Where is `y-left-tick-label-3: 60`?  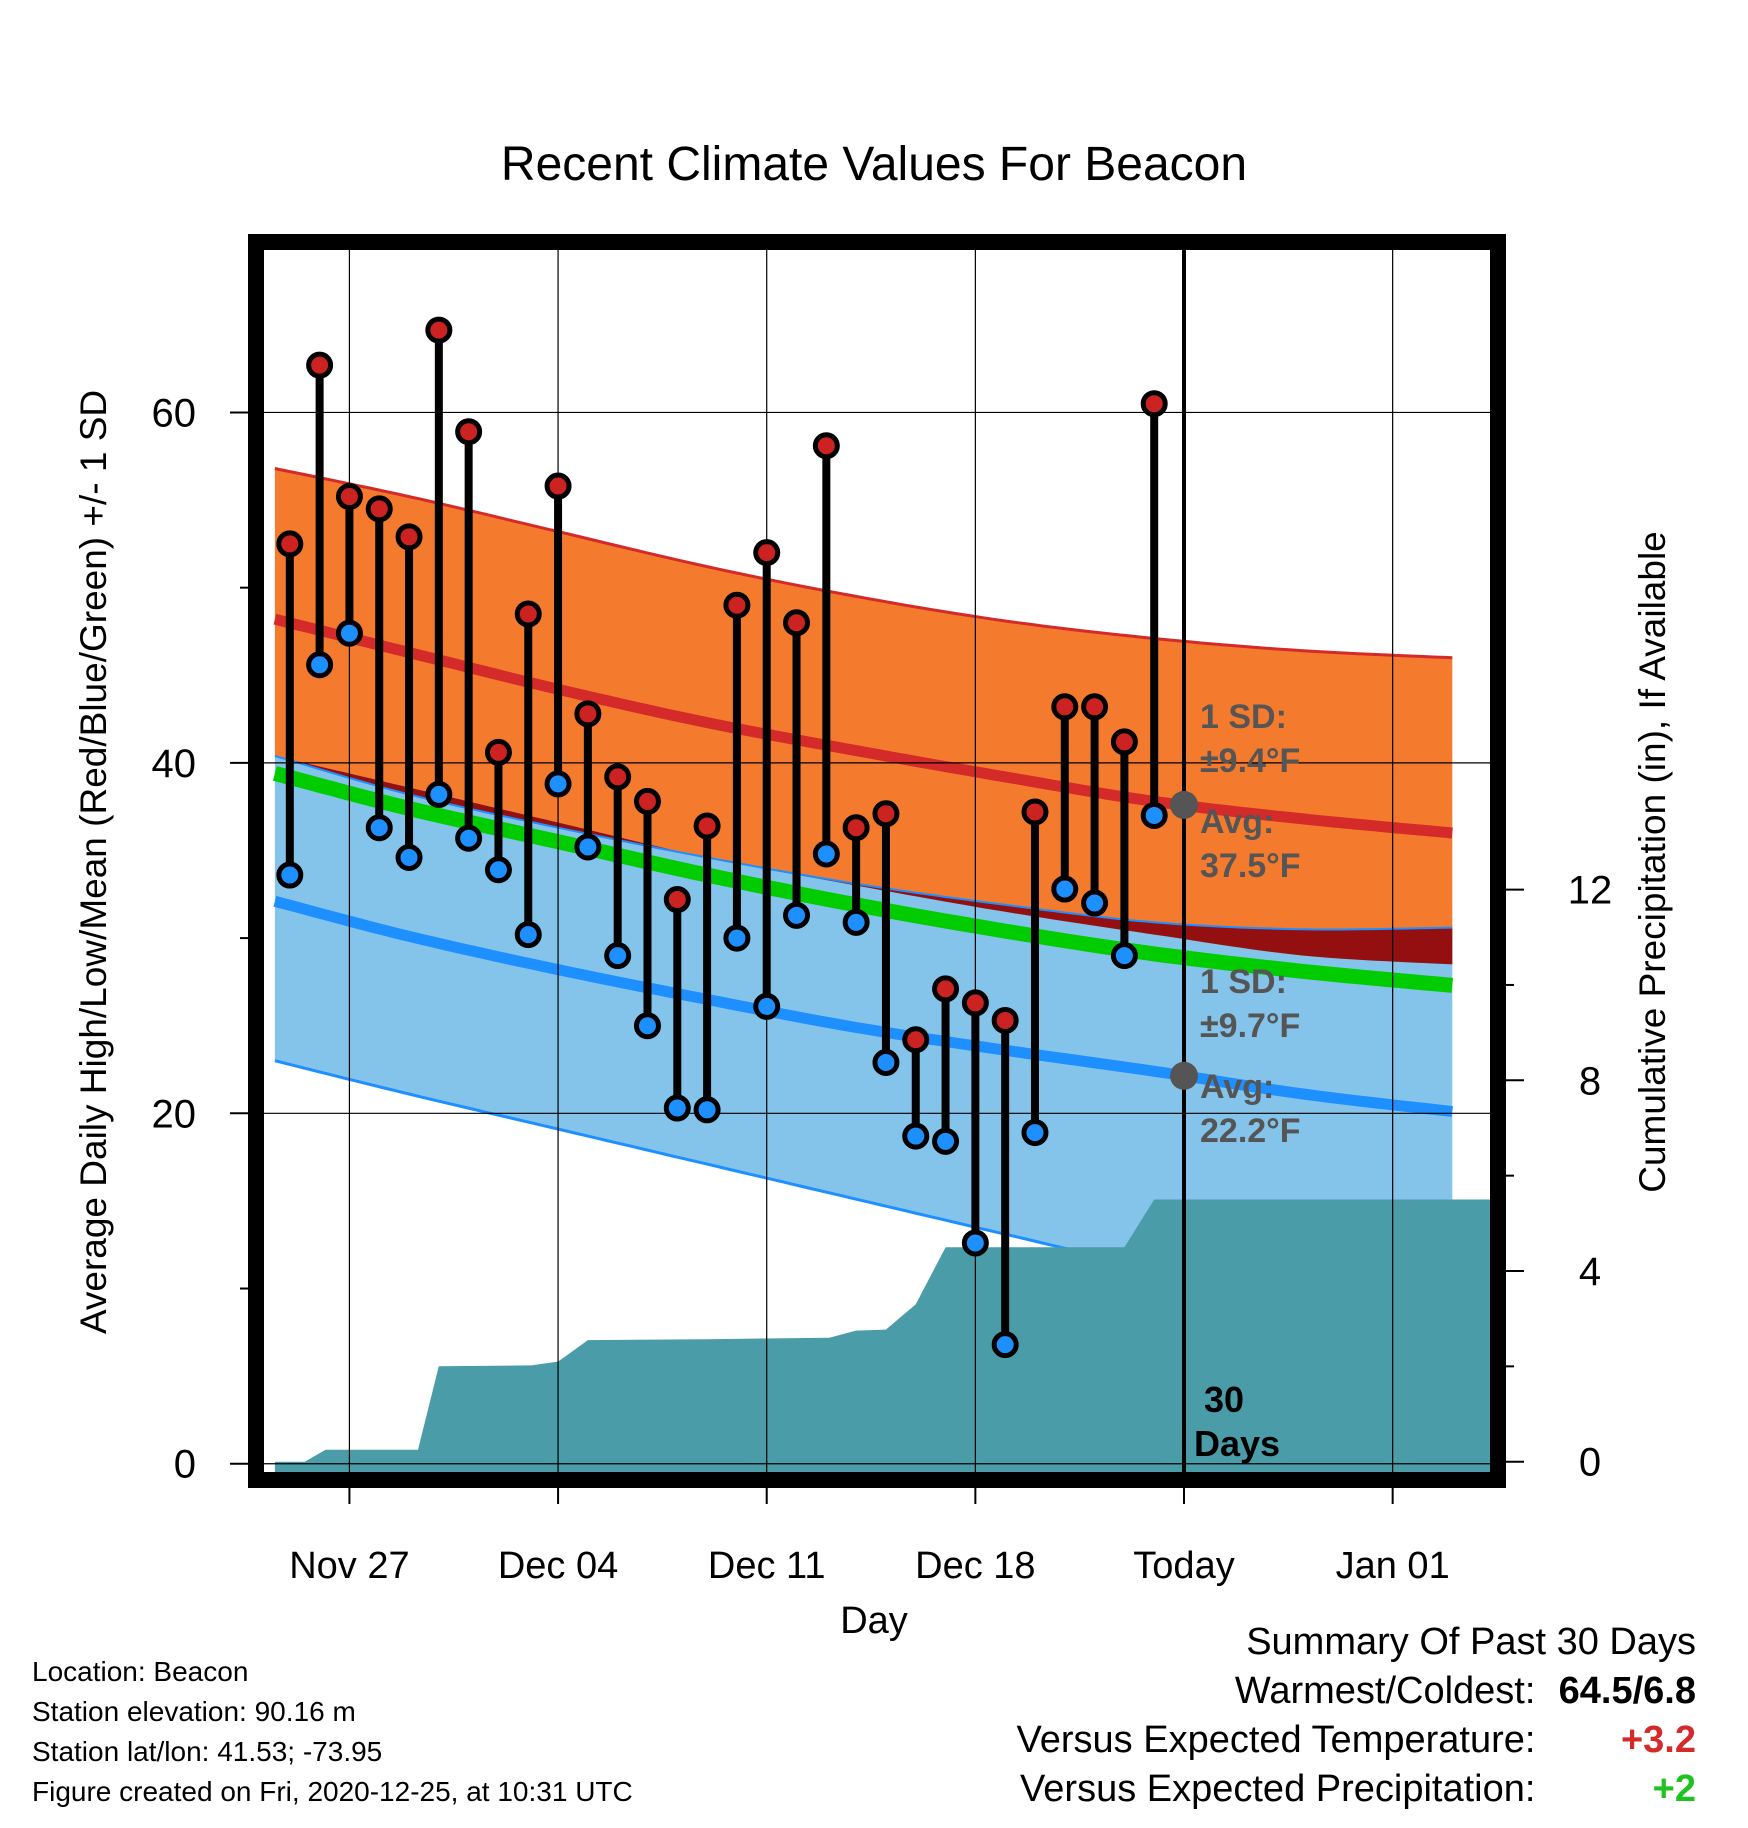 y-left-tick-label-3: 60 is located at coordinates (174, 413).